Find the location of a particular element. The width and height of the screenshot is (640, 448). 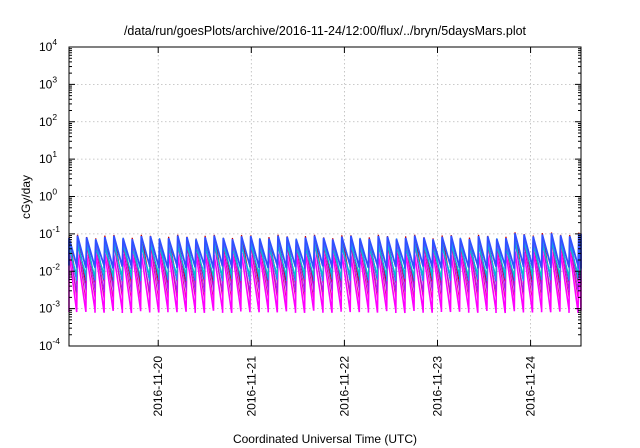

y-tick-label: 10⁰ is located at coordinates (48, 195).